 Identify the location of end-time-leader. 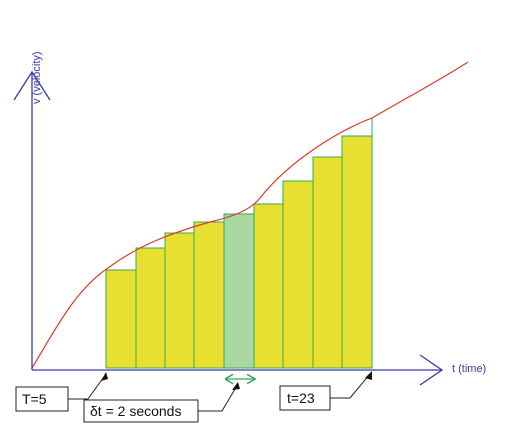
(350, 386).